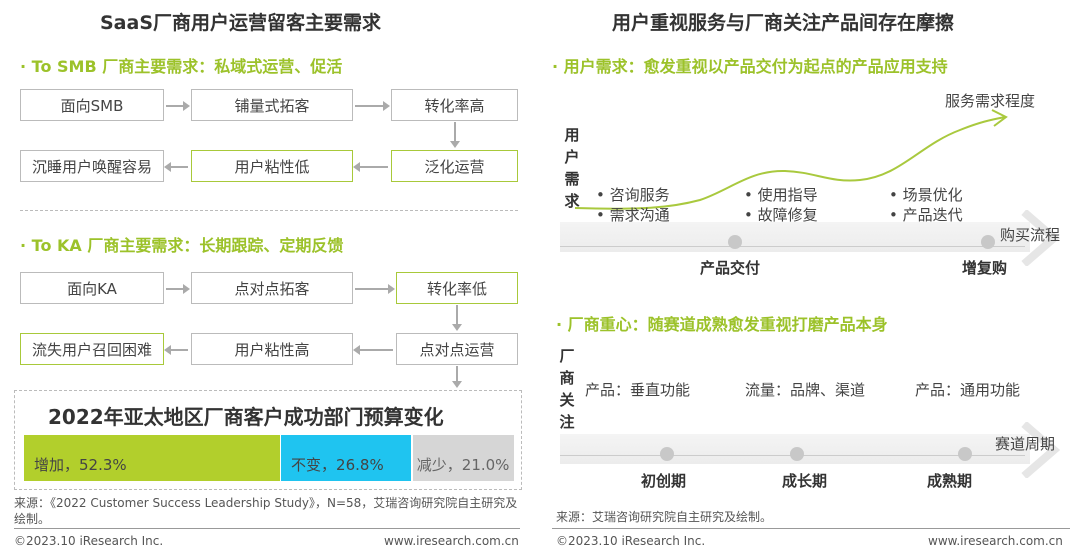 This screenshot has width=1080, height=555. What do you see at coordinates (1030, 235) in the screenshot?
I see `axis-label: 购买流程` at bounding box center [1030, 235].